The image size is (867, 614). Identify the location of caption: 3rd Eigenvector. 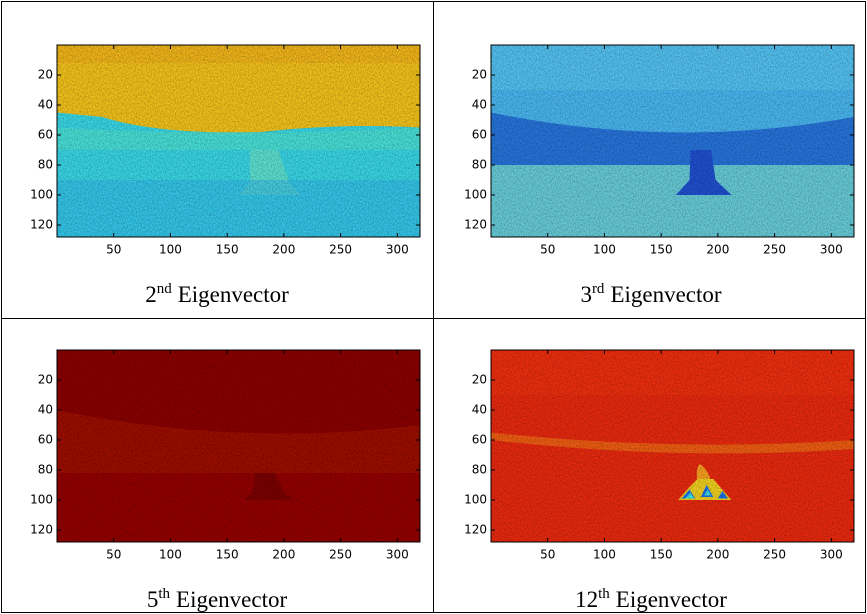
(650, 294).